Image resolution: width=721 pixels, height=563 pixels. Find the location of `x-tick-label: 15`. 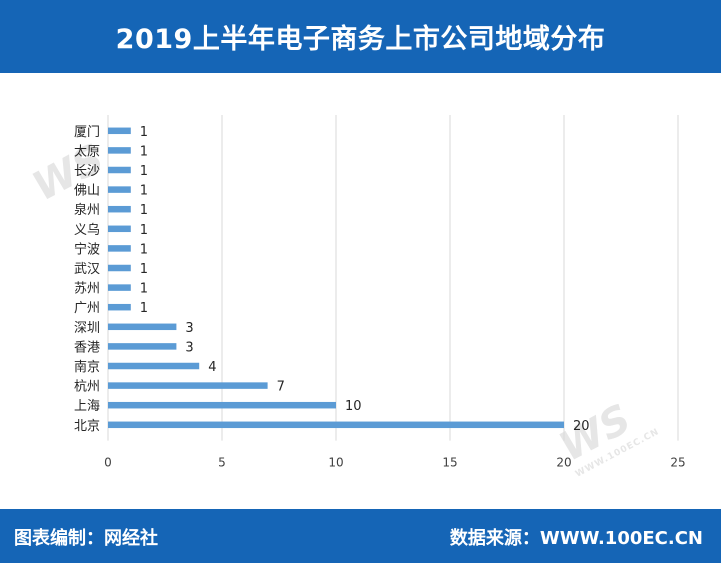

x-tick-label: 15 is located at coordinates (449, 463).